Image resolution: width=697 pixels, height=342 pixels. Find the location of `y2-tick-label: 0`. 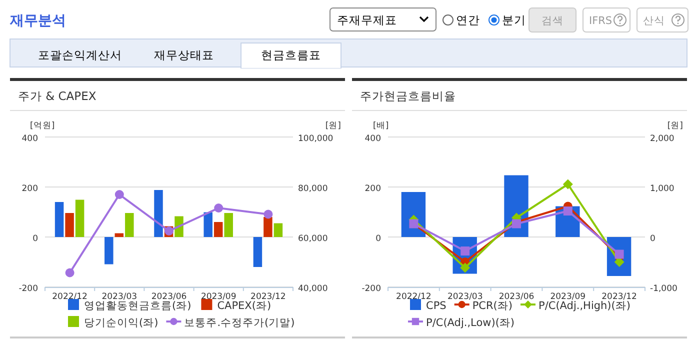

y2-tick-label: 0 is located at coordinates (653, 239).